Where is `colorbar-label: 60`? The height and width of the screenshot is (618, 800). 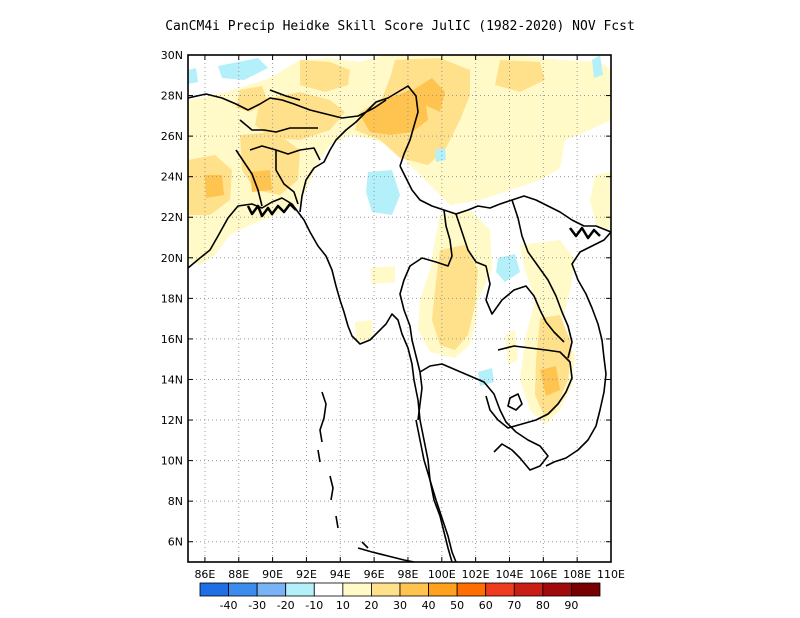 colorbar-label: 60 is located at coordinates (486, 605).